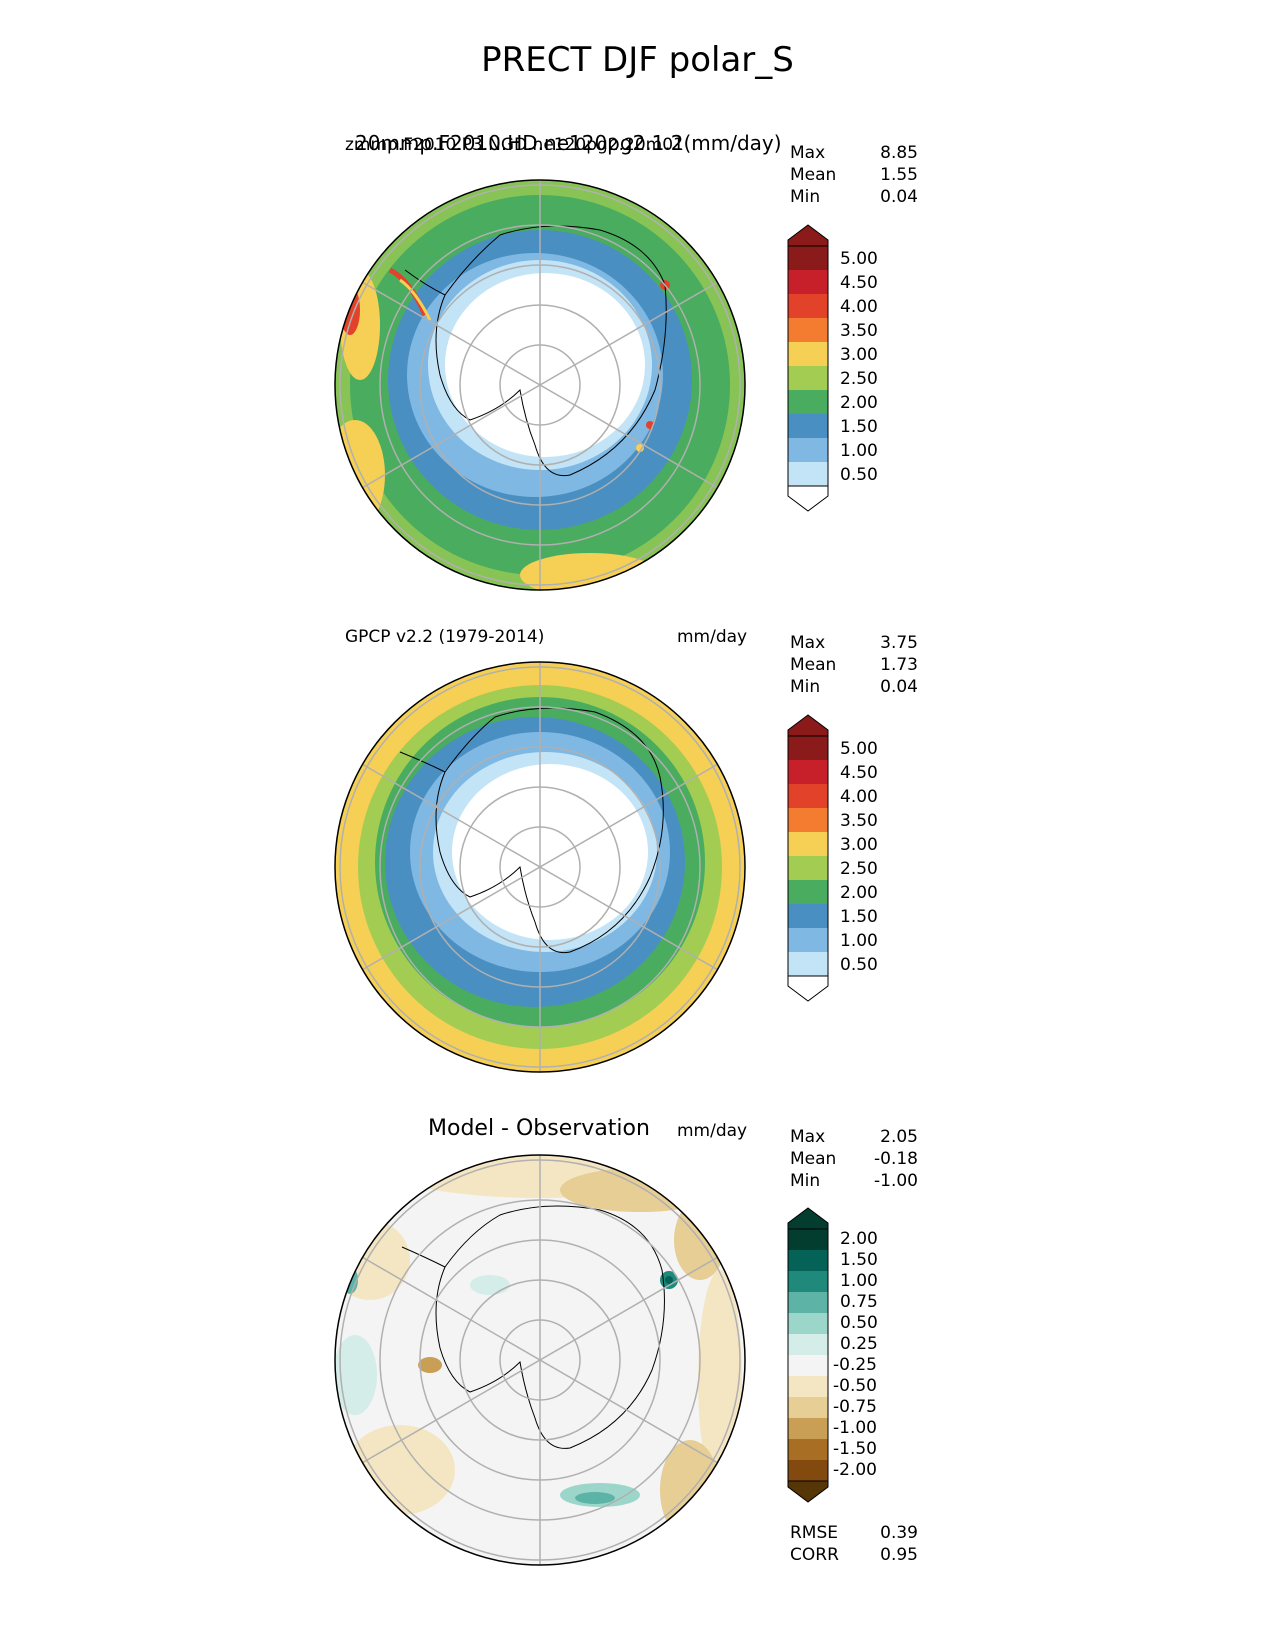 The image size is (1275, 1650). Describe the element at coordinates (540, 385) in the screenshot. I see `map-test` at that location.